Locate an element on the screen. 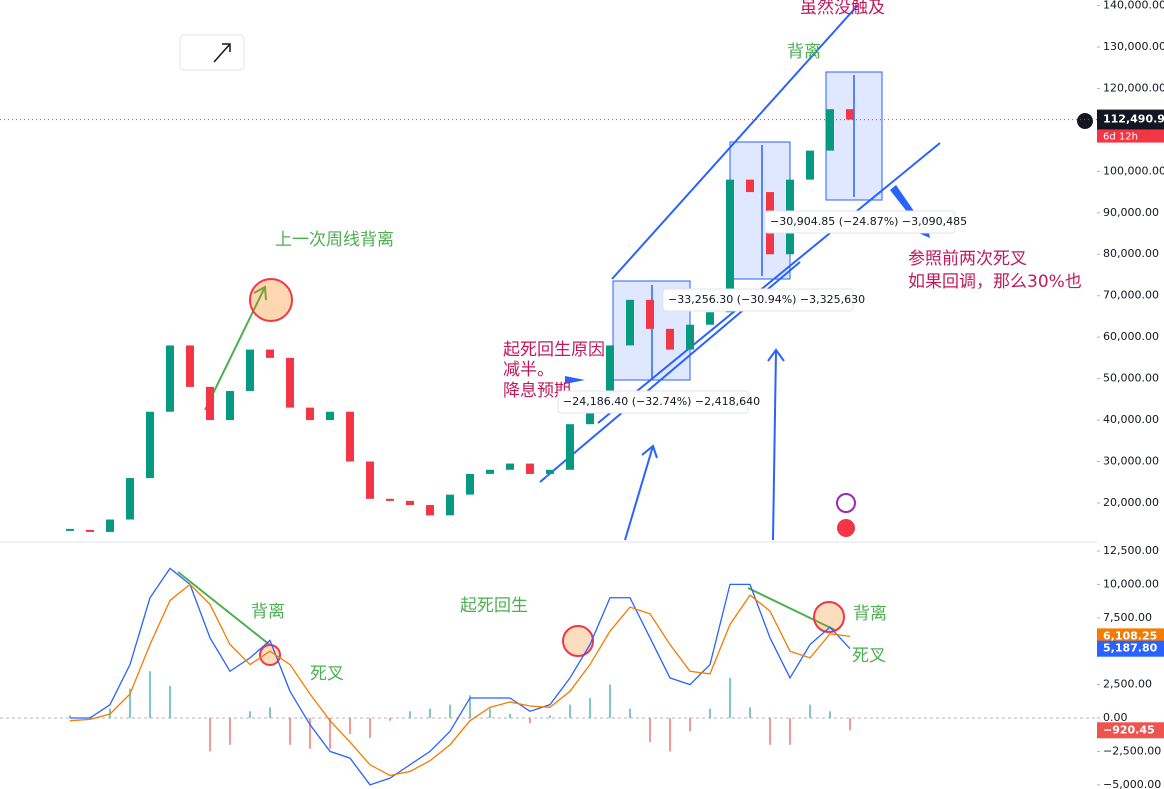  annotation: 上一次周线背离 is located at coordinates (334, 240).